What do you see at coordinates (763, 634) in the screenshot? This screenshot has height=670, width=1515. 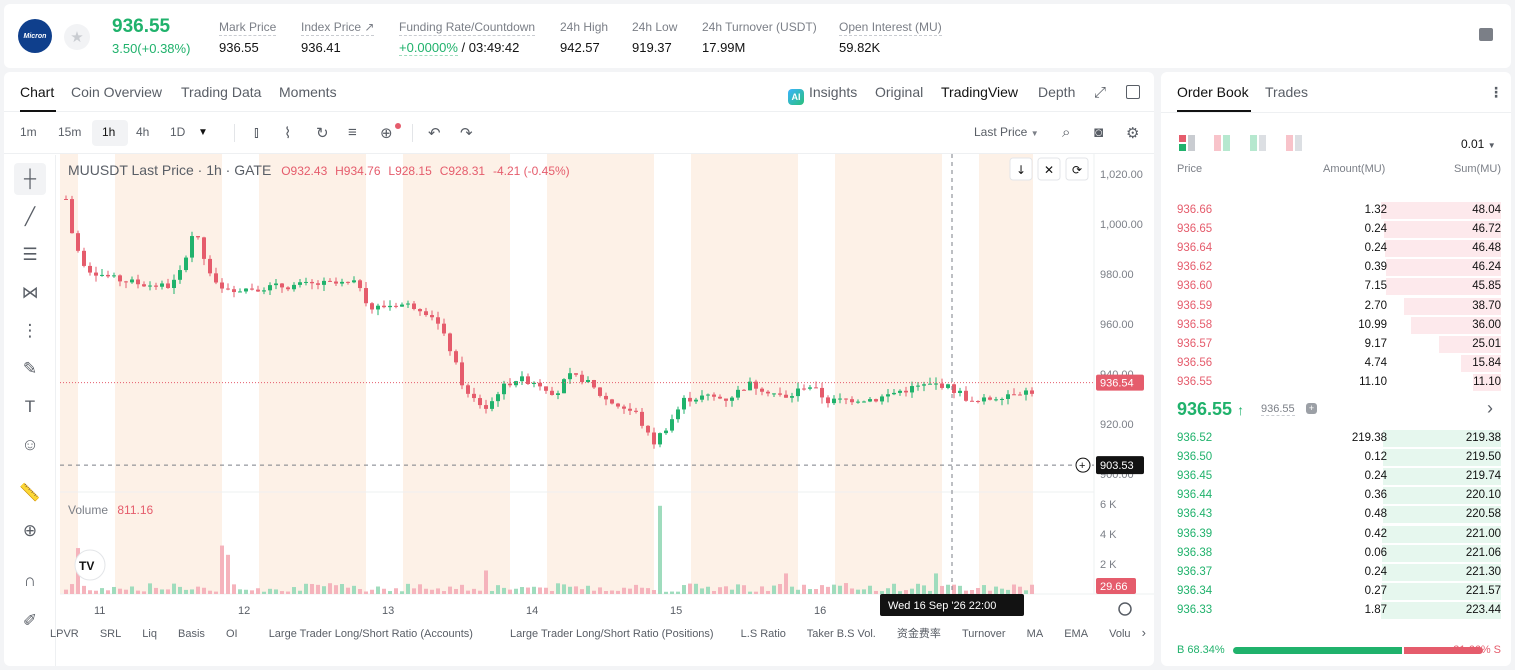 I see `indicator-ls-ratio: L.S Ratio` at bounding box center [763, 634].